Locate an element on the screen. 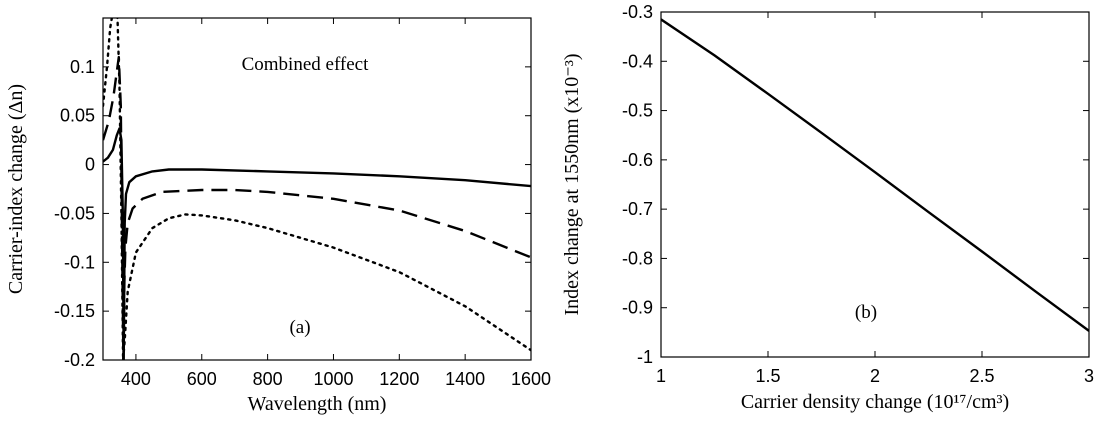 This screenshot has width=1094, height=423. y-tick-label: 0.05 is located at coordinates (77, 116).